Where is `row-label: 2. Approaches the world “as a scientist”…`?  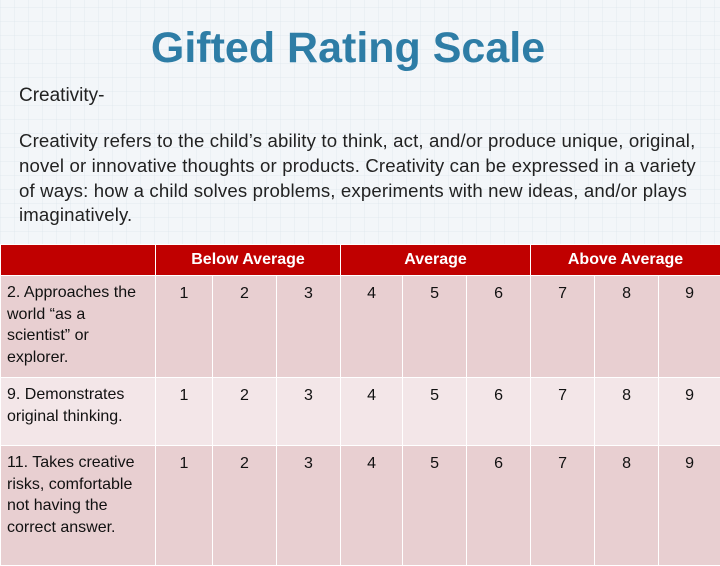 row-label: 2. Approaches the world “as a scientist”… is located at coordinates (78, 327).